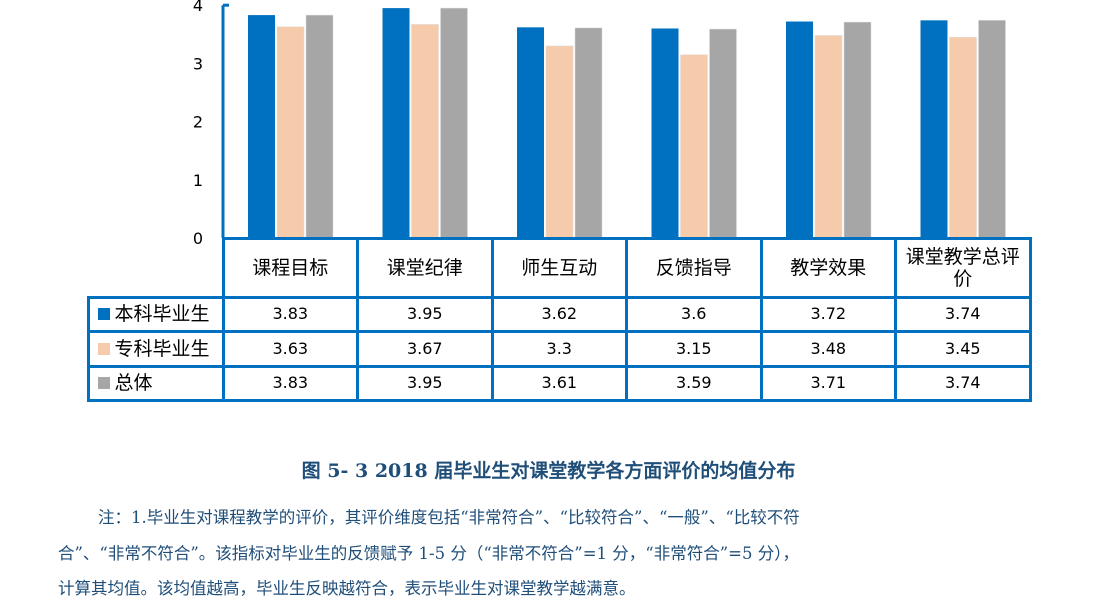 The image size is (1097, 611). Describe the element at coordinates (198, 63) in the screenshot. I see `y-tick-label: 3` at that location.